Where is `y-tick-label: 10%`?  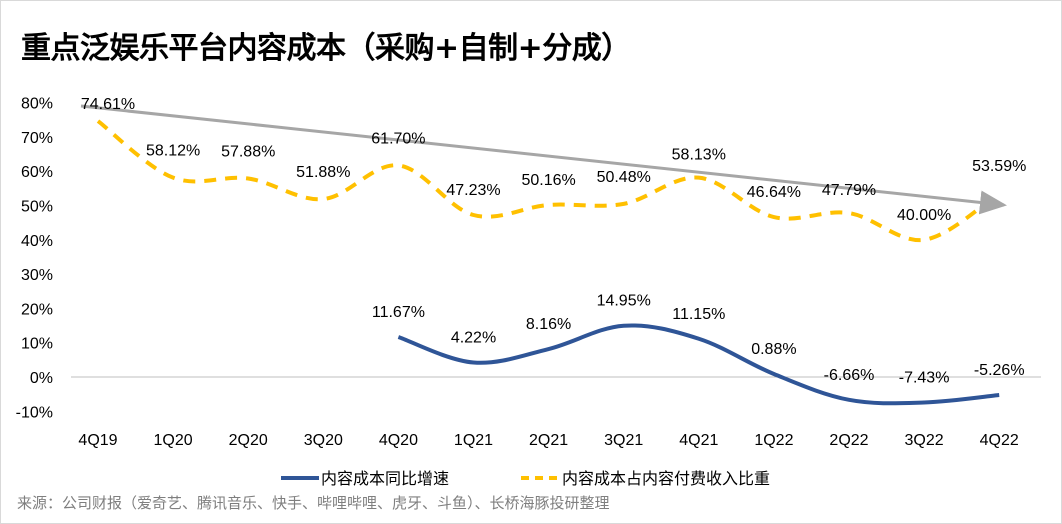 y-tick-label: 10% is located at coordinates (37, 344).